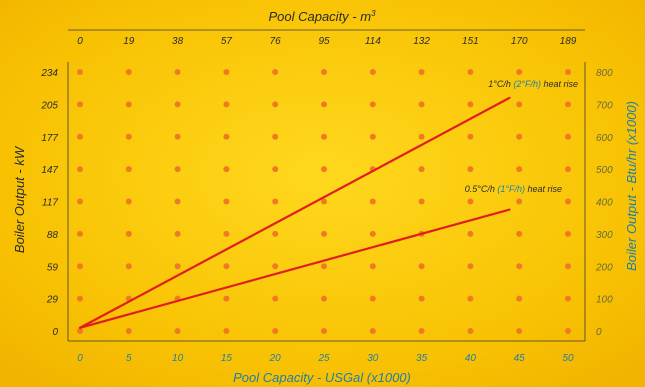  Describe the element at coordinates (568, 41) in the screenshot. I see `top-tick-label: 189` at that location.